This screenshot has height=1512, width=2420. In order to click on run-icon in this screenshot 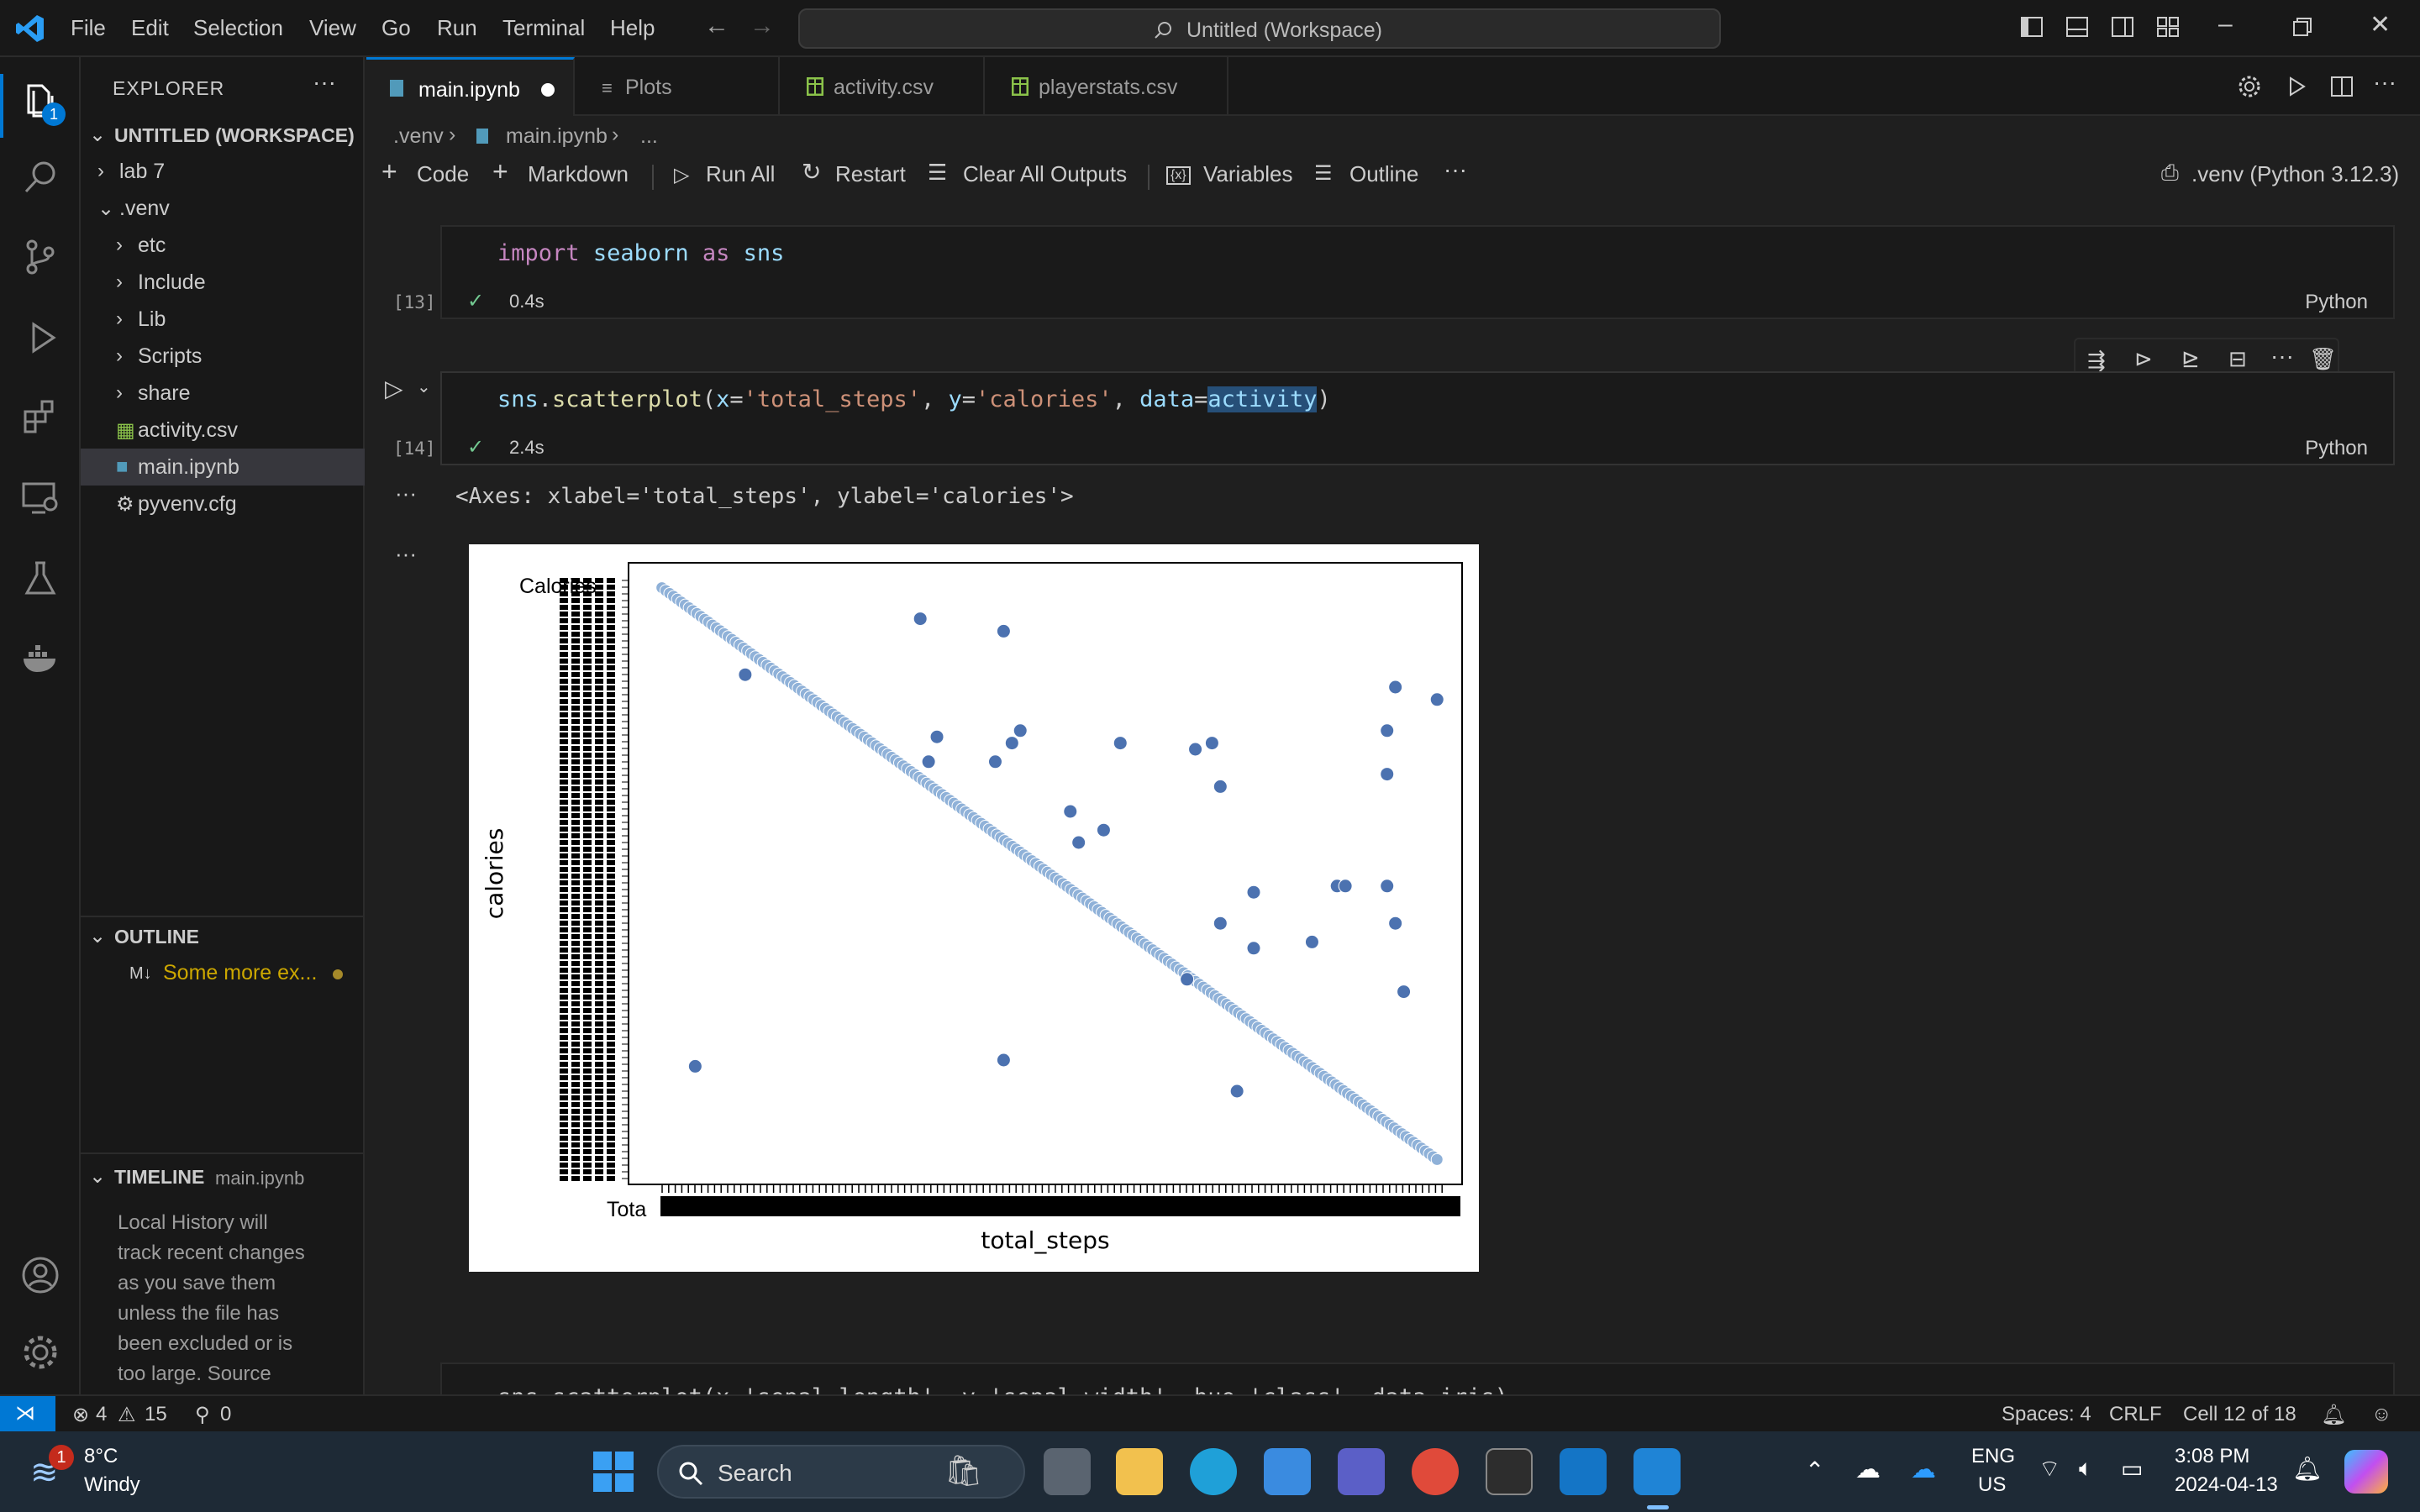, I will do `click(2296, 86)`.